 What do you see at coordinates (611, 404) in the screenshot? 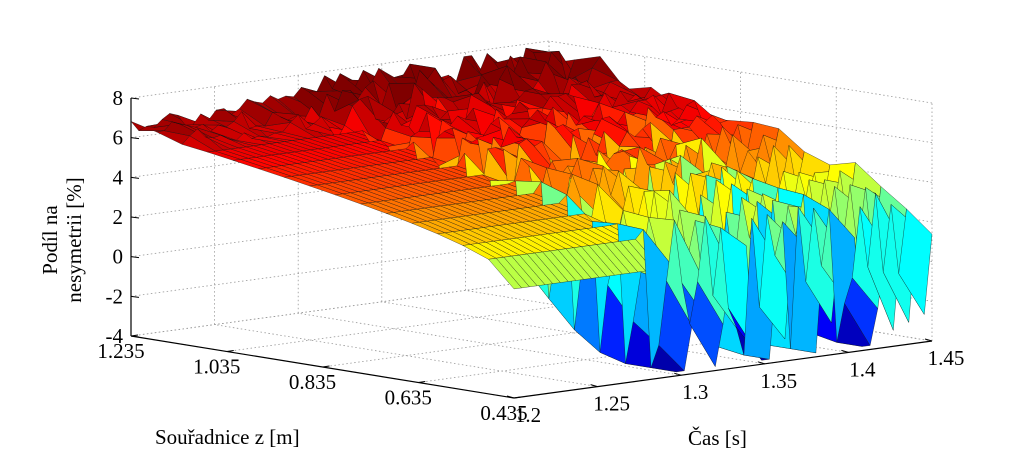
I see `x-tick-label: 1.25` at bounding box center [611, 404].